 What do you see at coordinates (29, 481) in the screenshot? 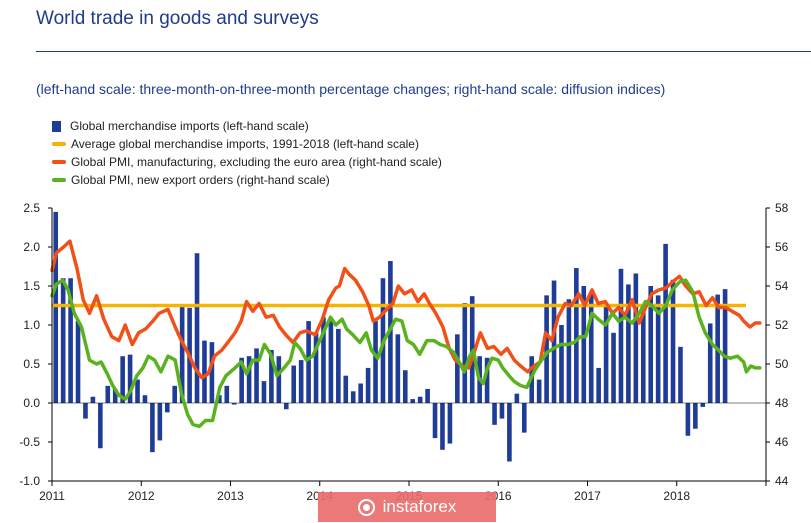
I see `left-tick-label: -1.0` at bounding box center [29, 481].